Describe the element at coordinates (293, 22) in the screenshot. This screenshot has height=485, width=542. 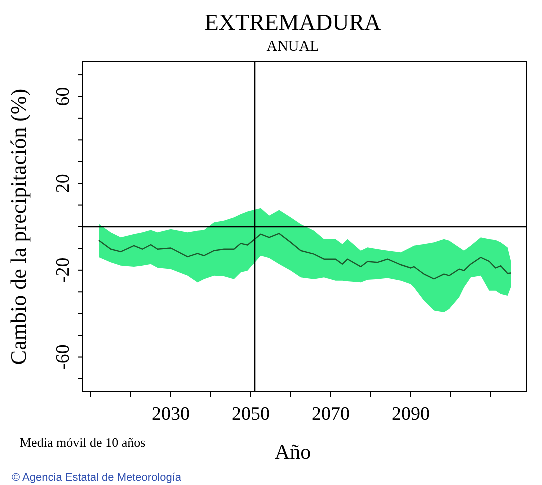
I see `chart-title: EXTREMADURA` at that location.